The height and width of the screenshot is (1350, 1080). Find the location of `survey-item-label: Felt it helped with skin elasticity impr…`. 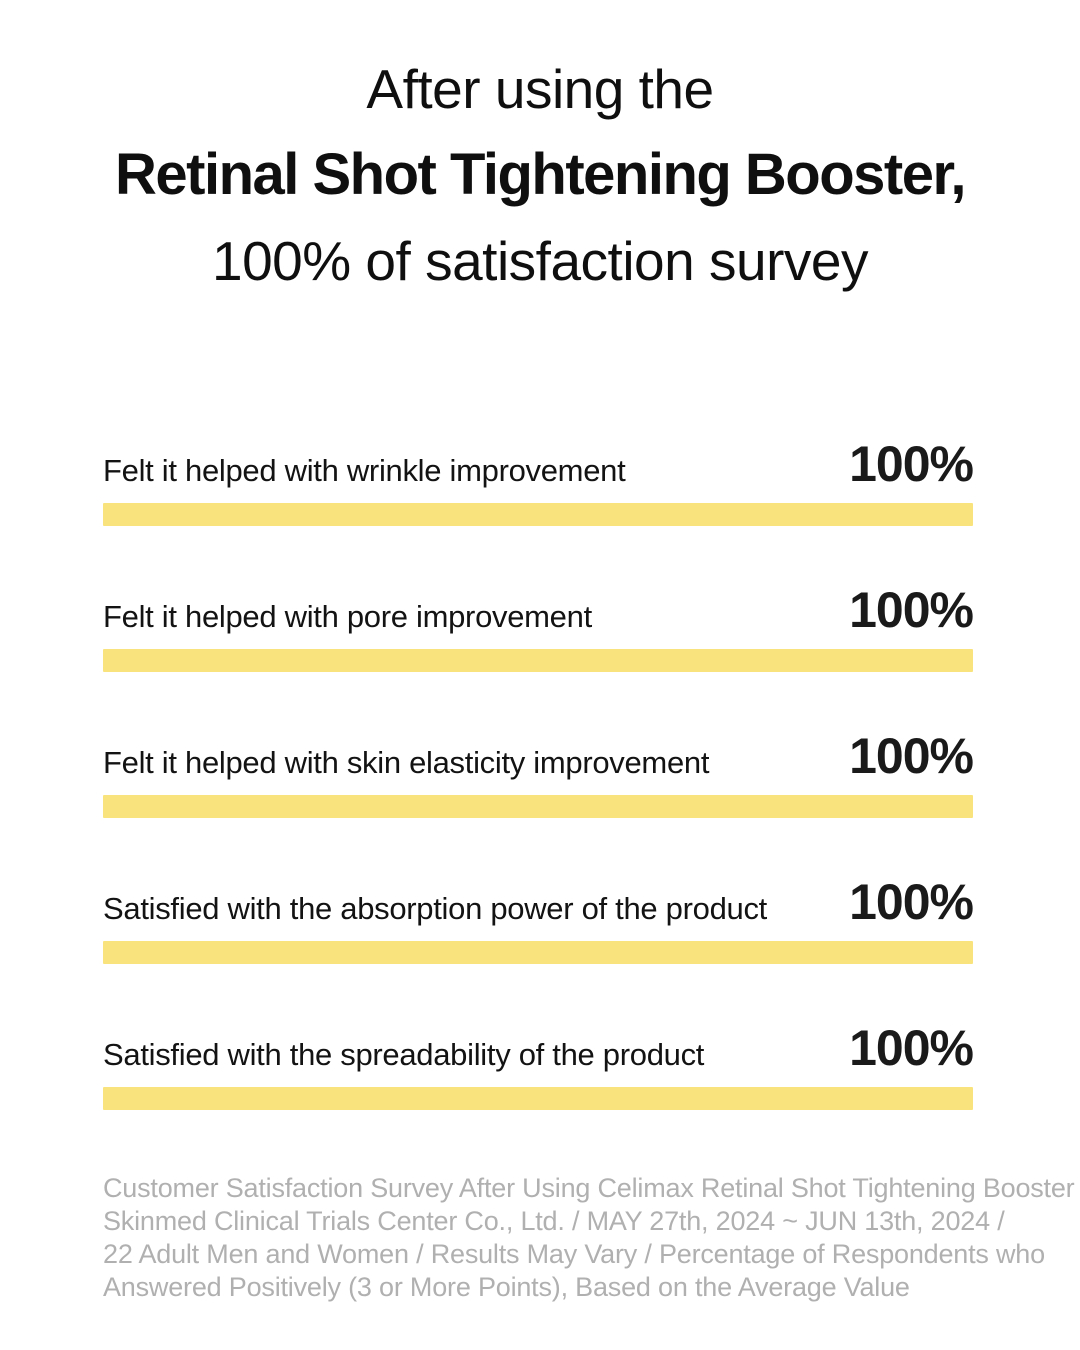

survey-item-label: Felt it helped with skin elasticity impr… is located at coordinates (406, 762).